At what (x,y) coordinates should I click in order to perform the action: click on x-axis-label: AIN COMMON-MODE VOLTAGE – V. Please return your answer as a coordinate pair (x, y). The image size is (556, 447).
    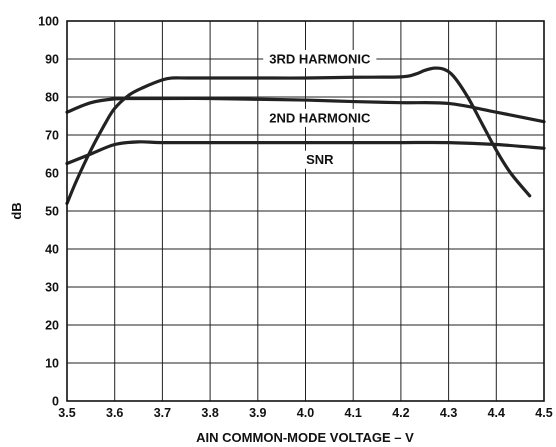
    Looking at the image, I should click on (305, 437).